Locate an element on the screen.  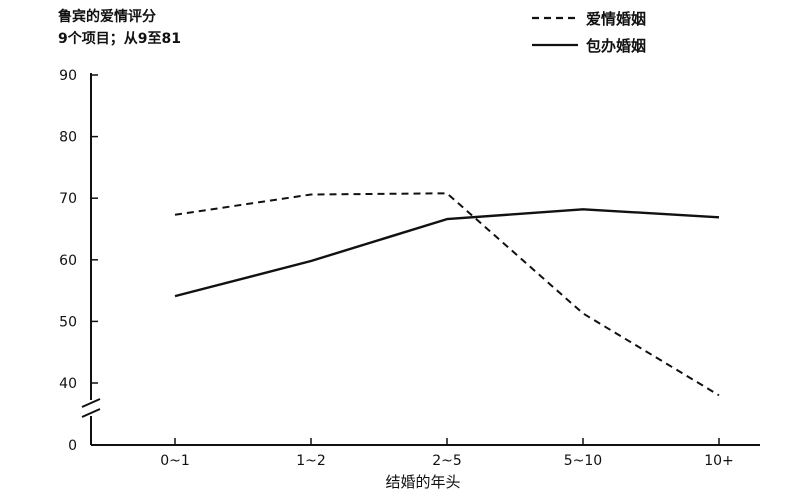
y-tick-label: 60 is located at coordinates (68, 261).